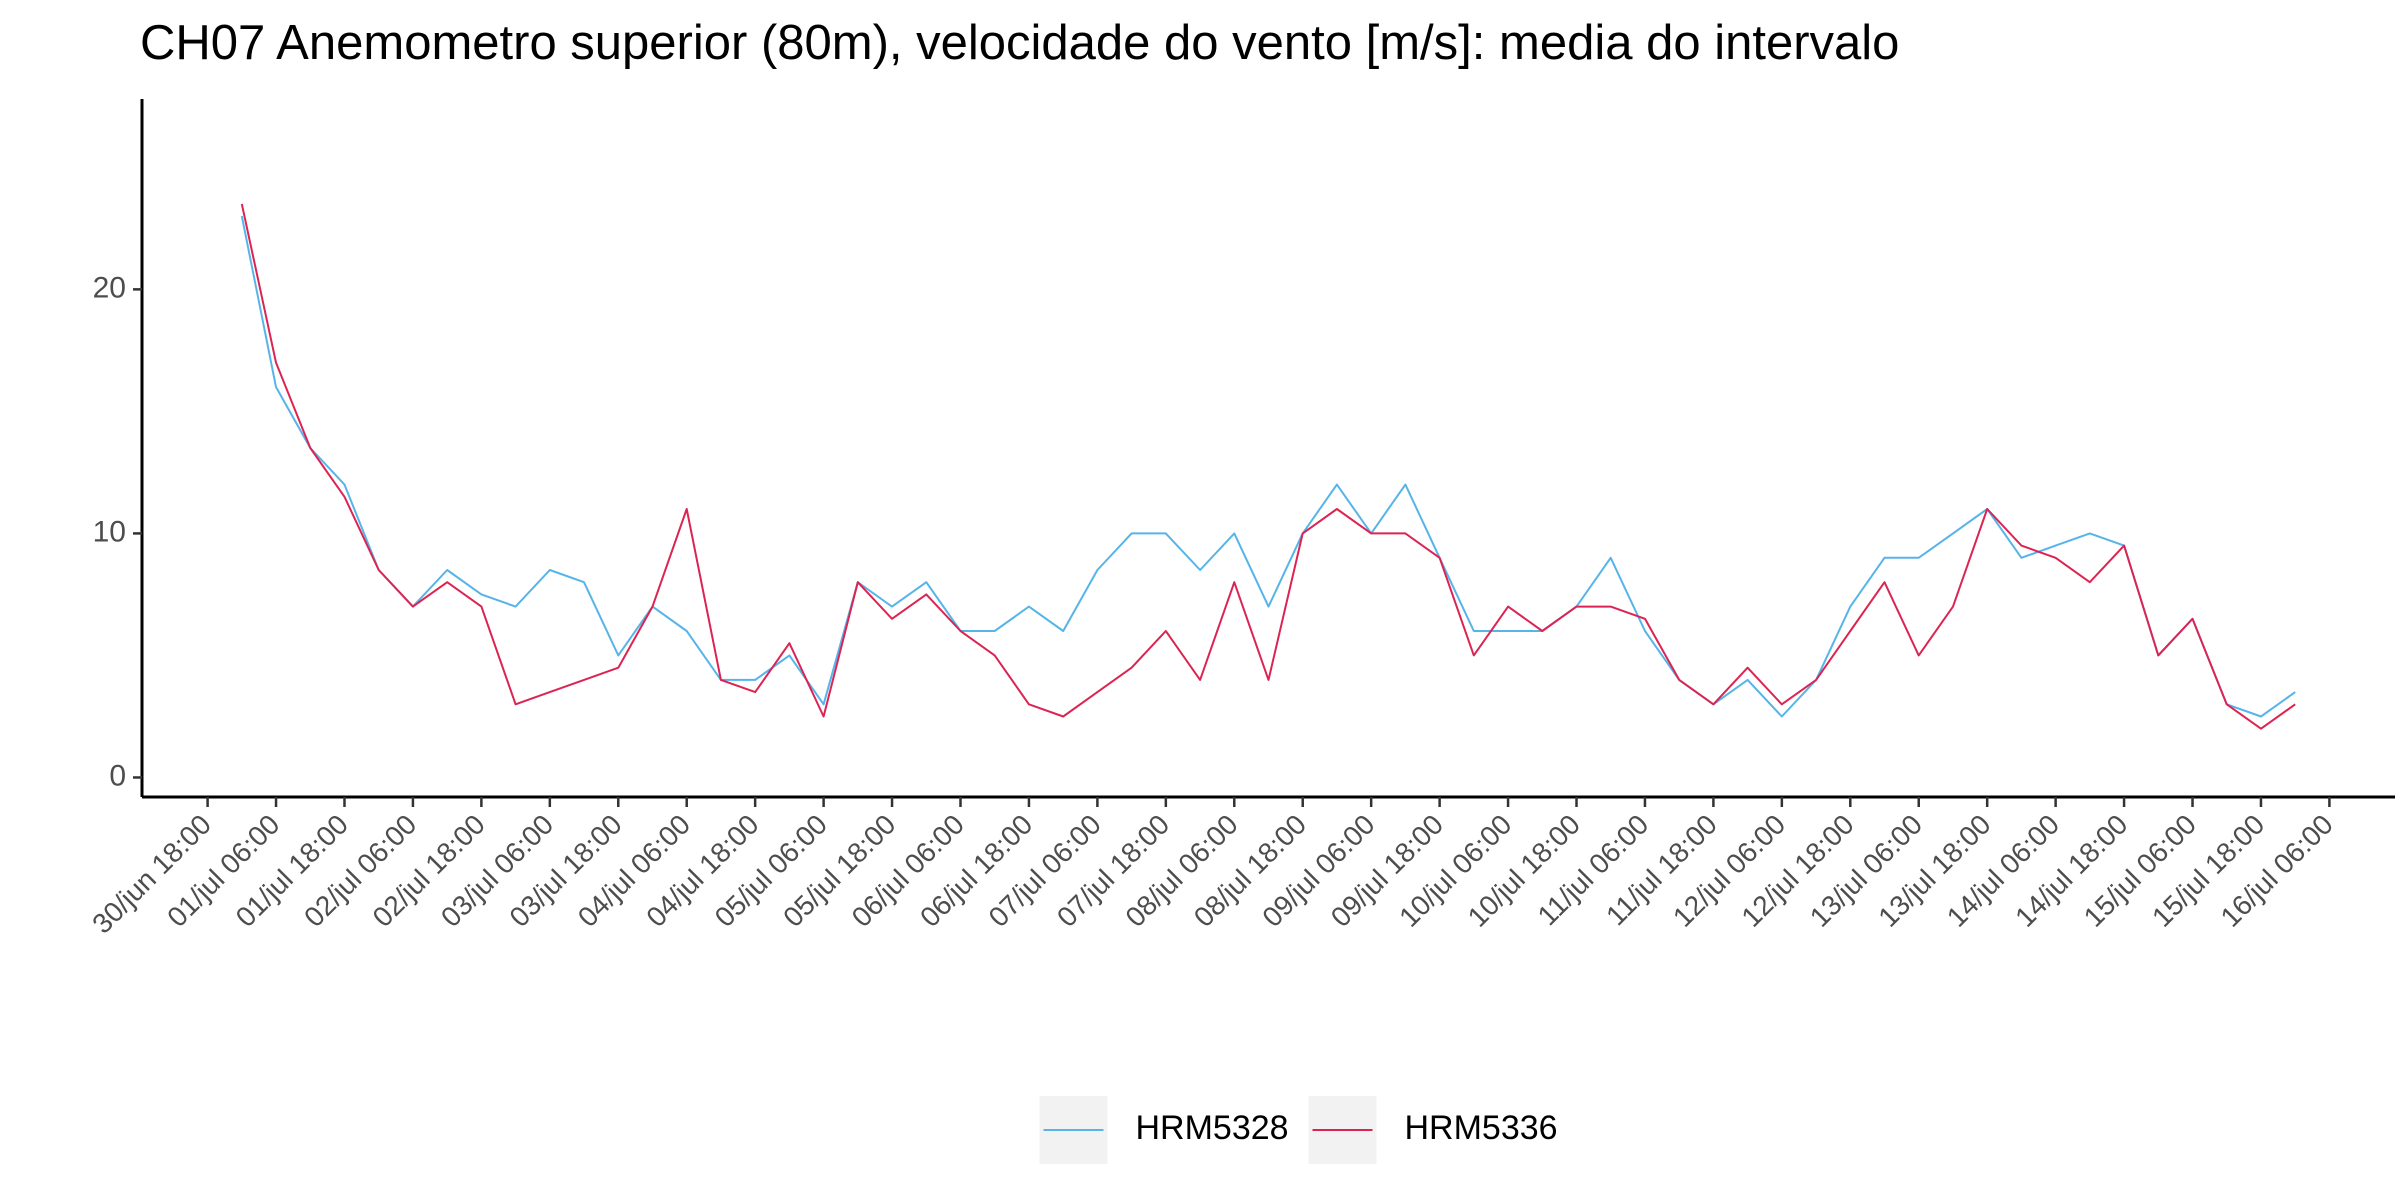  I want to click on legend-label: HRM5336, so click(1481, 1128).